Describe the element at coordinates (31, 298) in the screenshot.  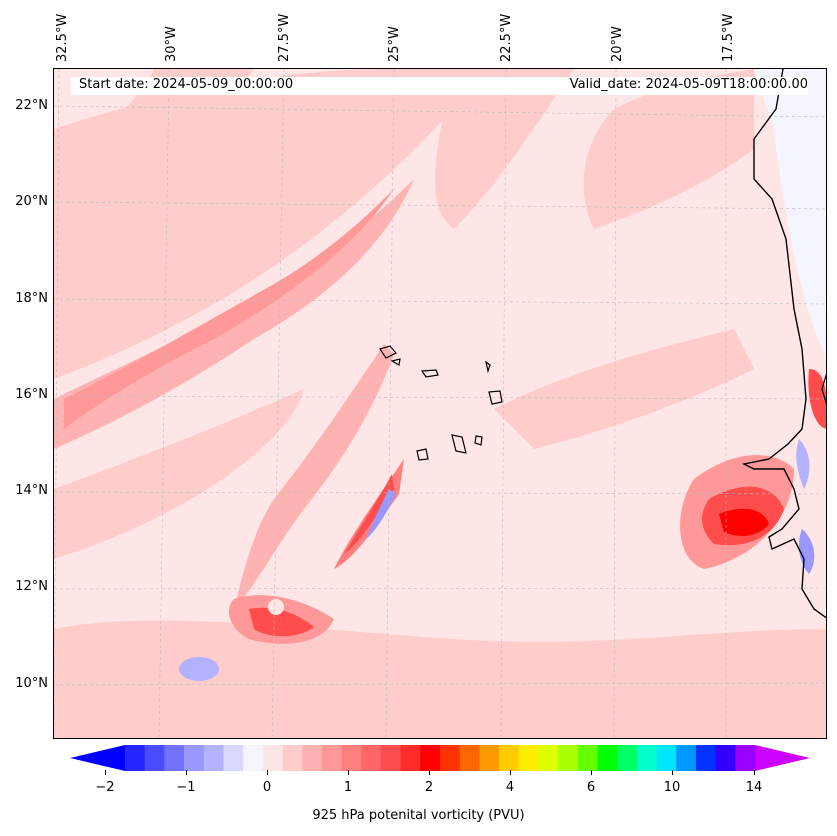
I see `lat-label: 18°N` at that location.